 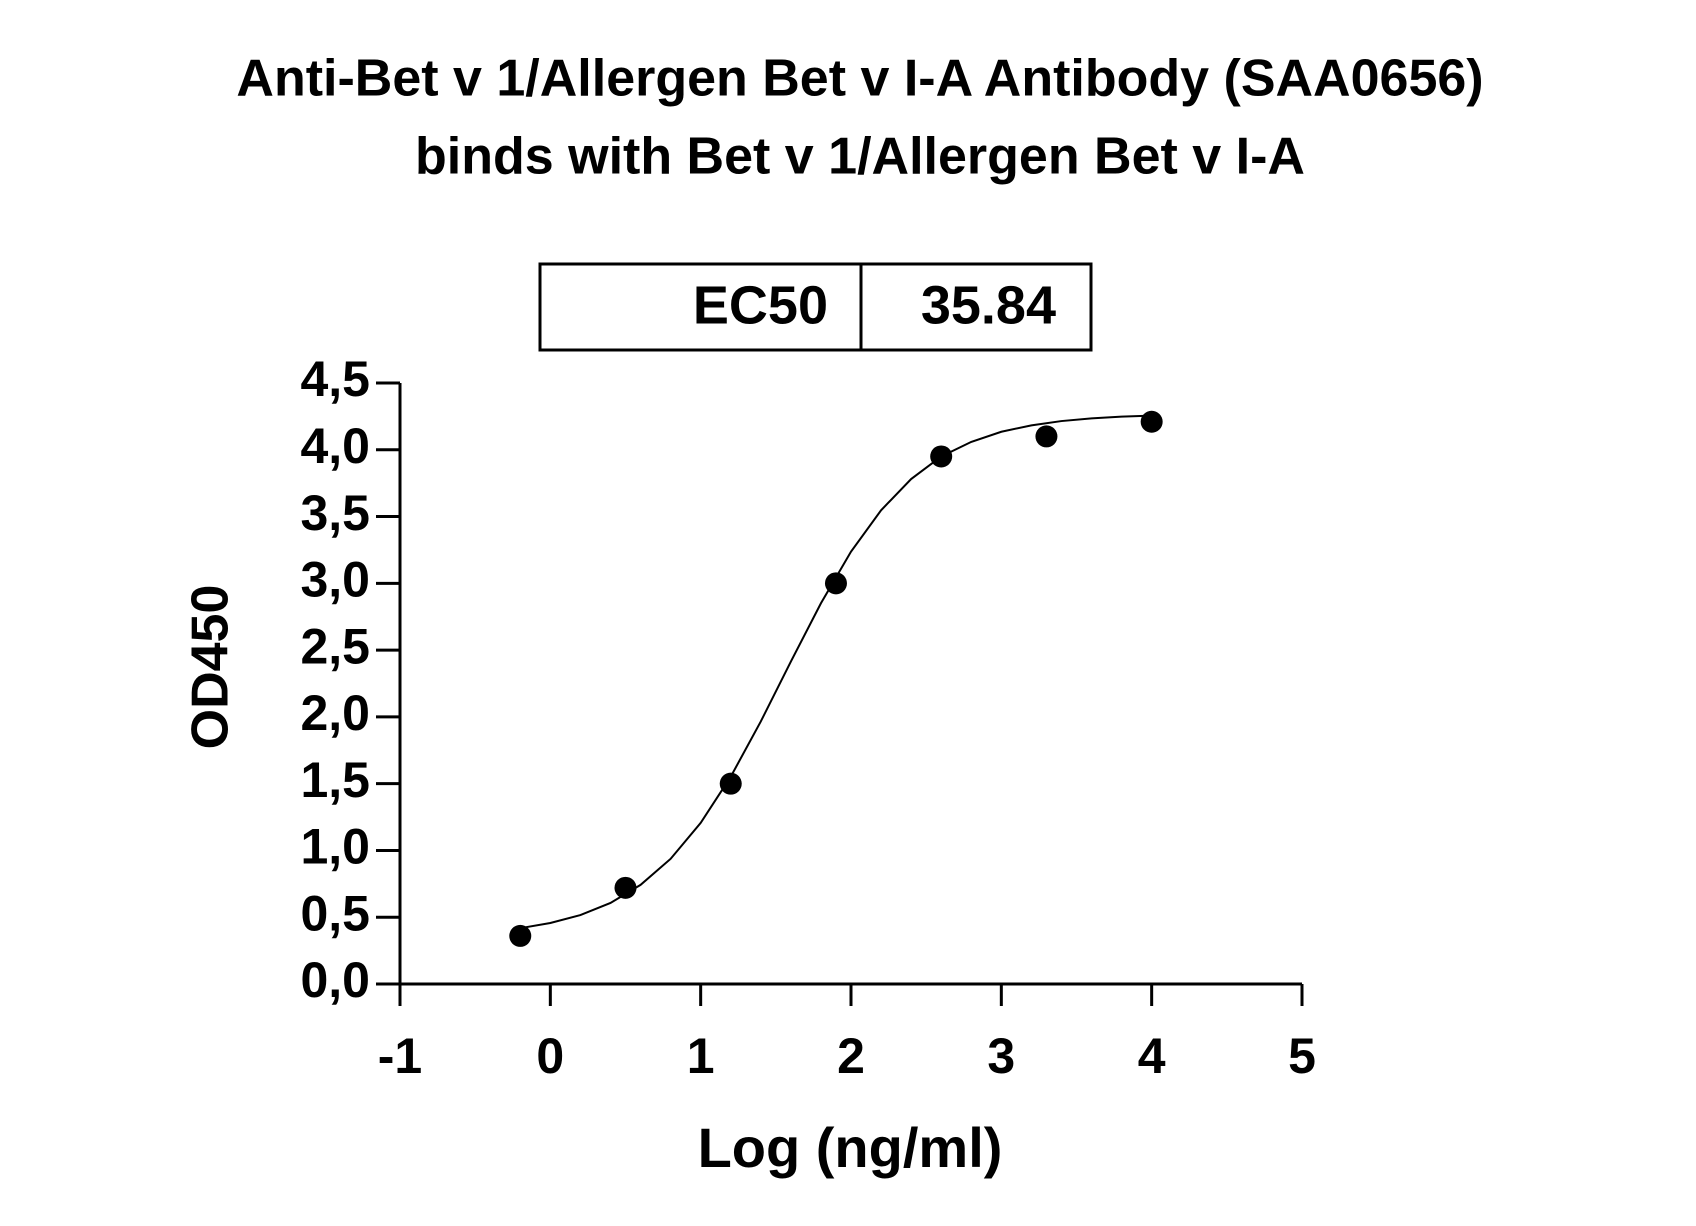 I want to click on y-tick-label: 2,5, so click(x=335, y=646).